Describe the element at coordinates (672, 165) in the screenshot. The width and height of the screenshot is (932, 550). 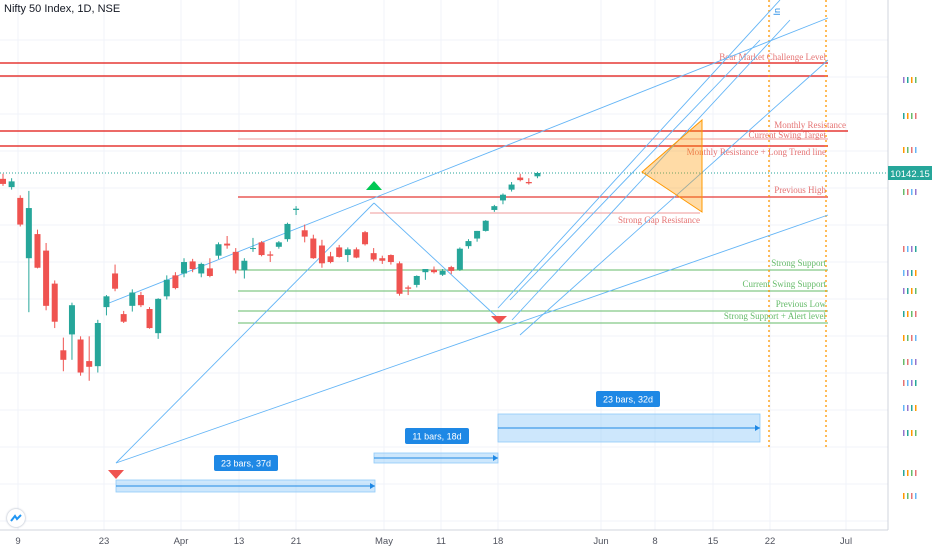
I see `projection-triangle` at that location.